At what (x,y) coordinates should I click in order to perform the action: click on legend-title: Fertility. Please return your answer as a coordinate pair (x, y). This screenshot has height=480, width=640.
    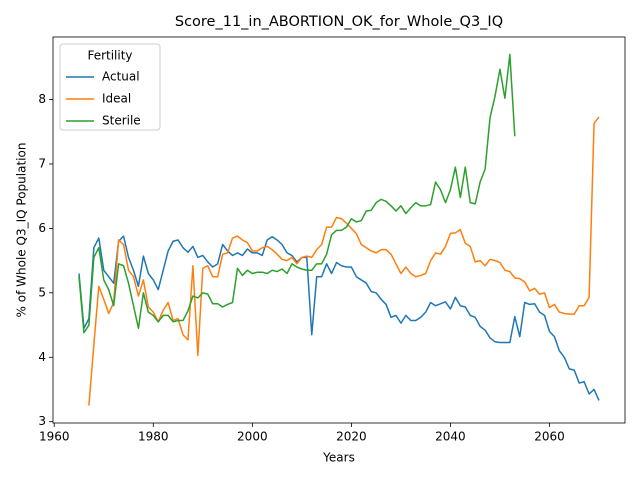
    Looking at the image, I should click on (109, 56).